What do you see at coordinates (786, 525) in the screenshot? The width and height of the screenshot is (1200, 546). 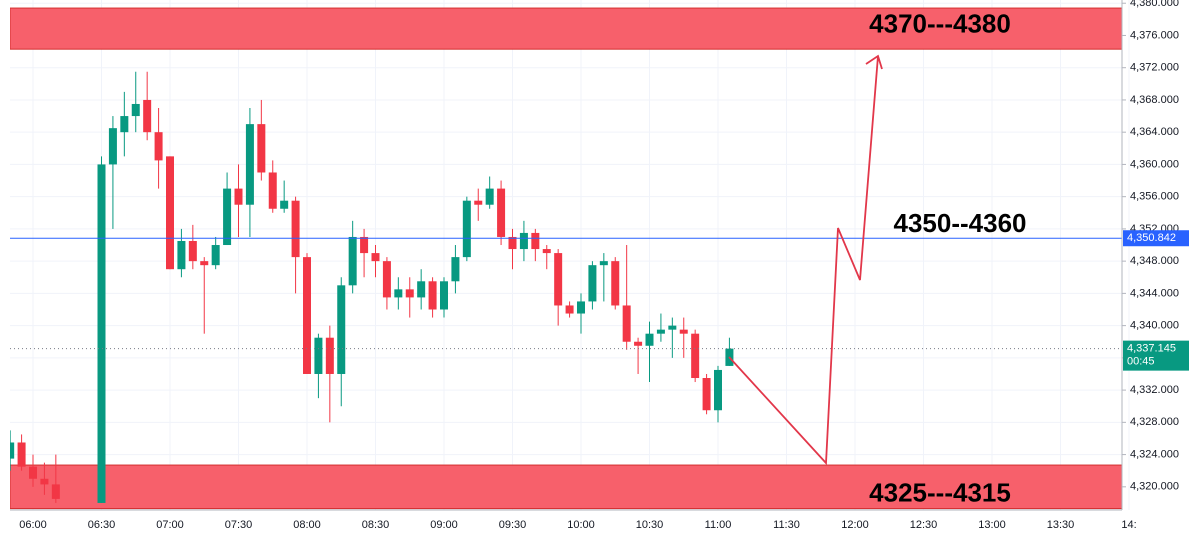 I see `x-tick-label: 11:30` at bounding box center [786, 525].